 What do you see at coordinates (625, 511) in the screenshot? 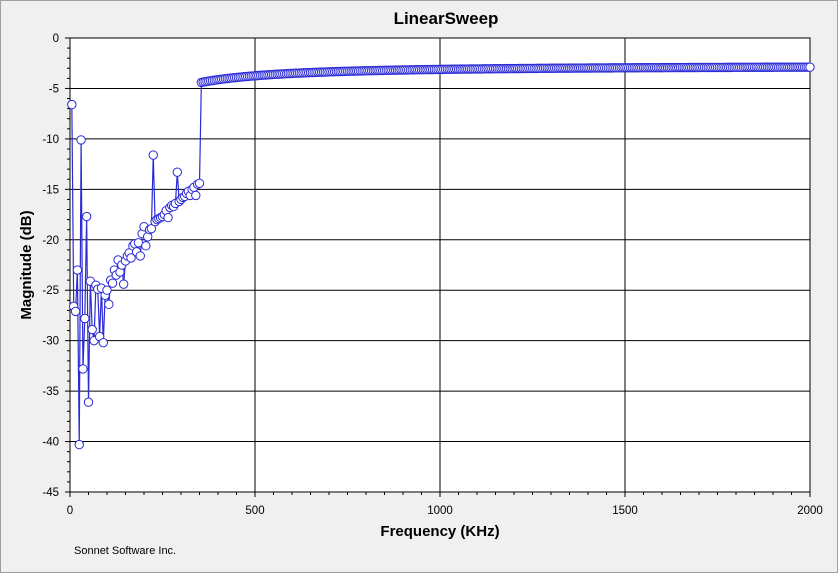
I see `x-tick-label: 1500` at bounding box center [625, 511].